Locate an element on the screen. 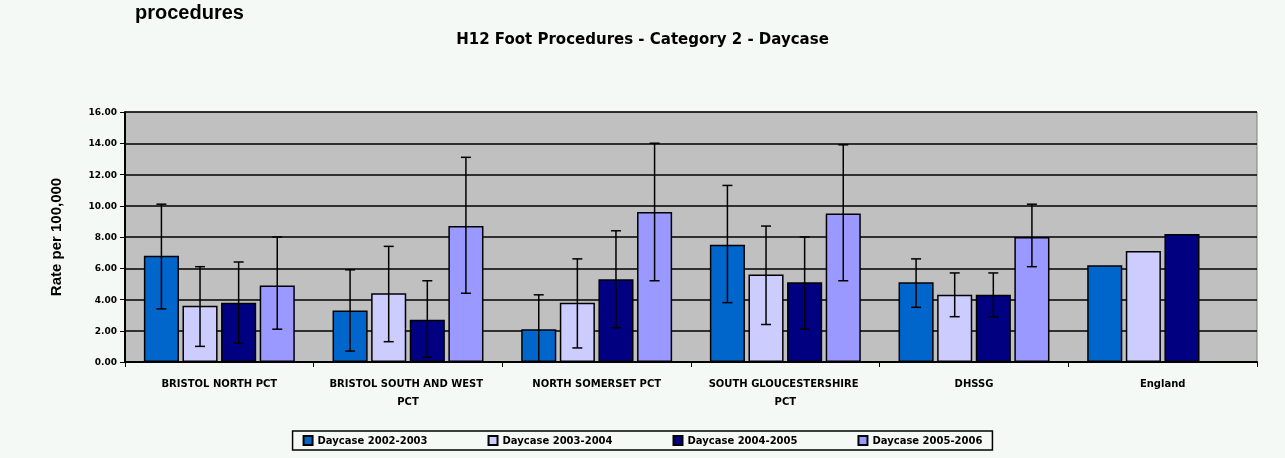  x-tick-label: SOUTH GLOUCESTERSHIRE PCT is located at coordinates (785, 392).